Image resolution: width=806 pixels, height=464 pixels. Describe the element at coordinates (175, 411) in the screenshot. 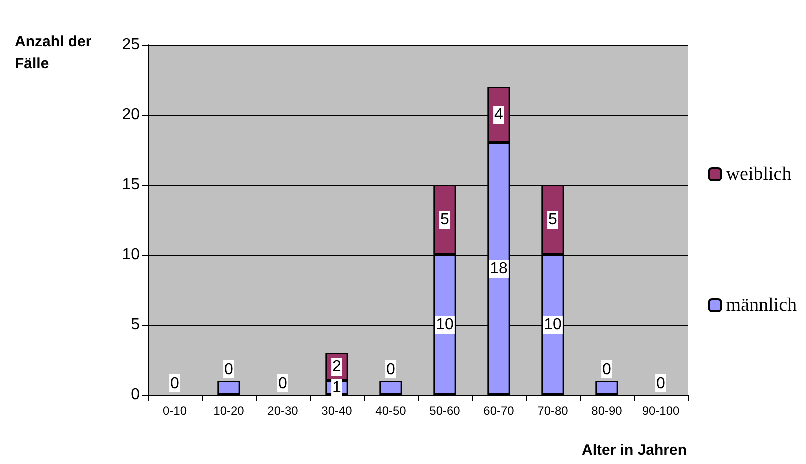

I see `x-tick-label: 0-10` at that location.